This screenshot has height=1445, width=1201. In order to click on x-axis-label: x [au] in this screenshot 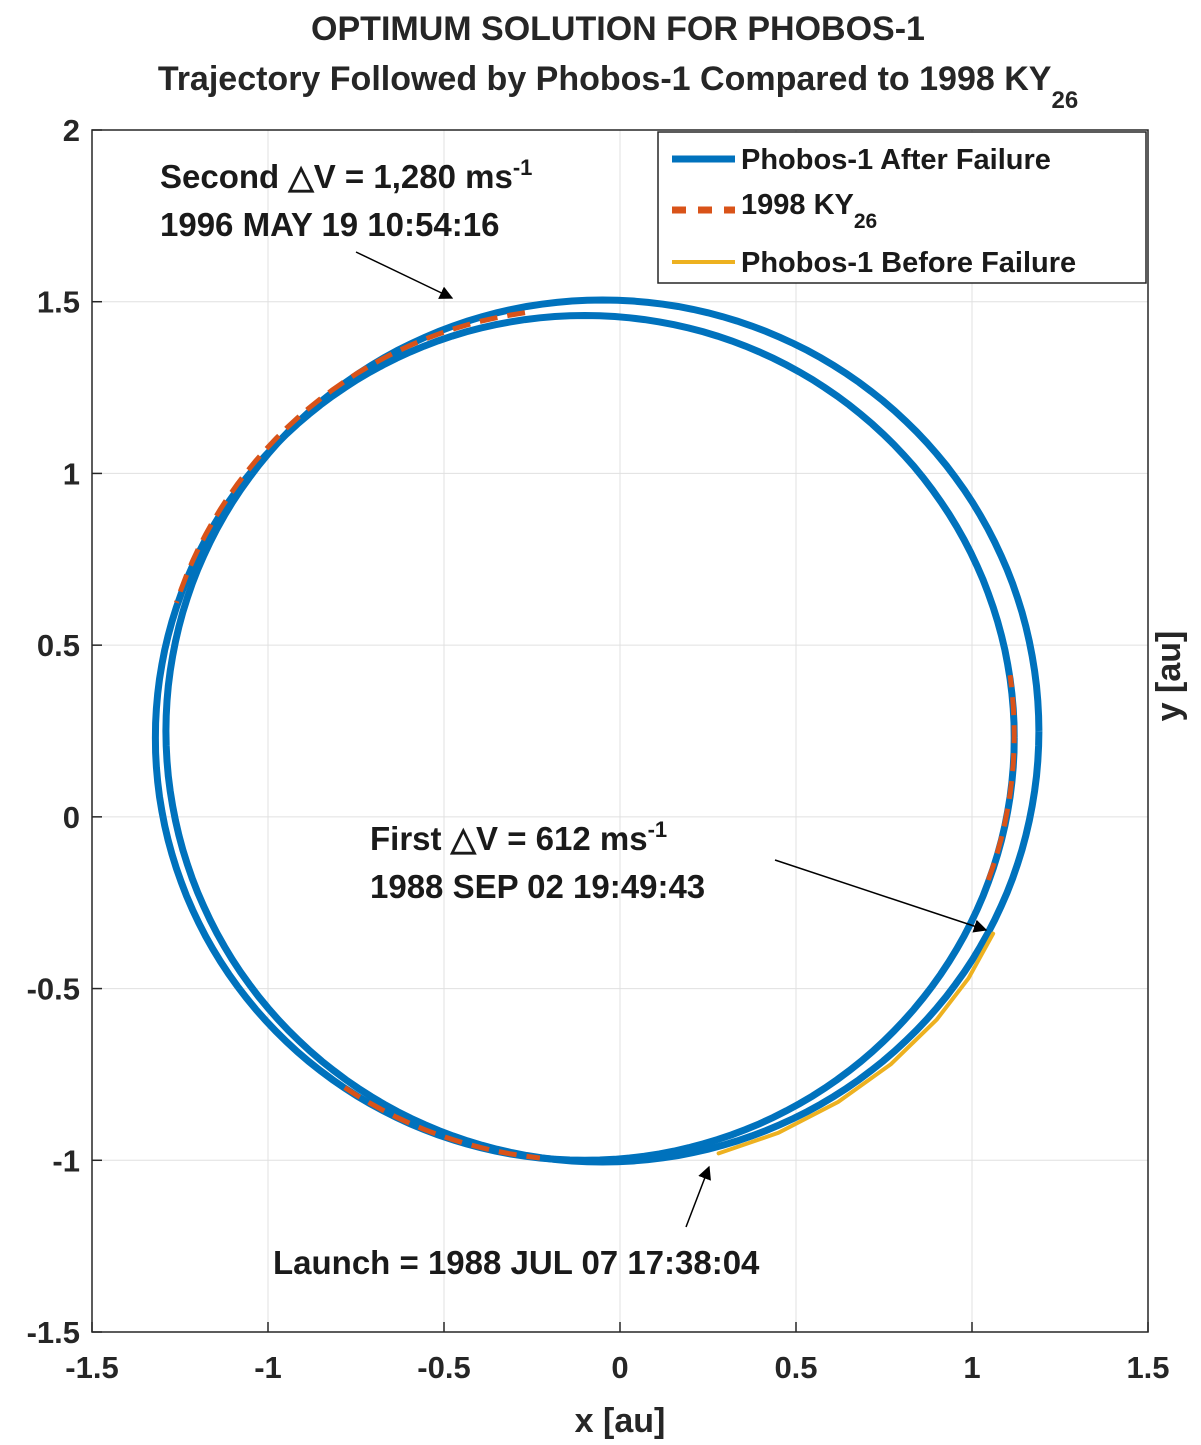, I will do `click(620, 1421)`.